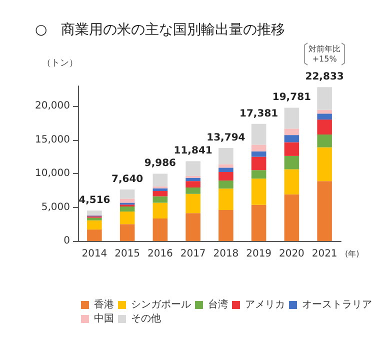 Image resolution: width=381 pixels, height=341 pixels. Describe the element at coordinates (160, 164) in the screenshot. I see `total-label: 9,986` at that location.